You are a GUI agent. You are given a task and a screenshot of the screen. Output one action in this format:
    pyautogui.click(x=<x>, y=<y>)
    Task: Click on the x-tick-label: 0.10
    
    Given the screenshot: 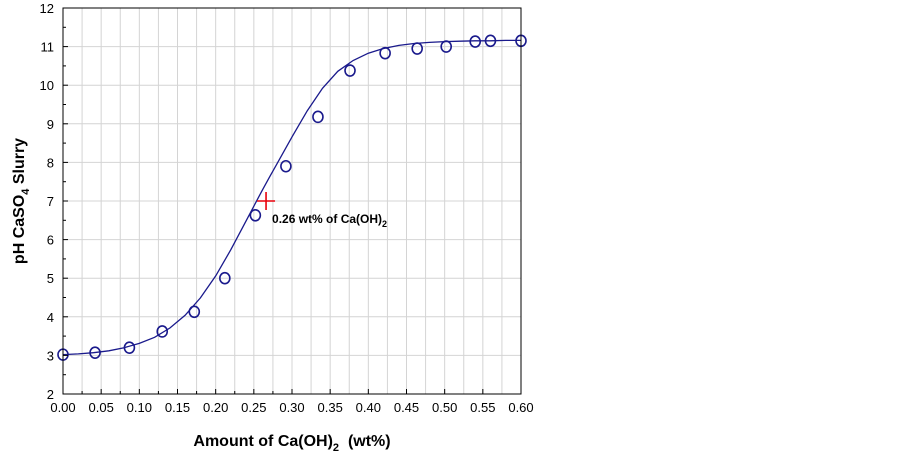 What is the action you would take?
    pyautogui.click(x=139, y=407)
    